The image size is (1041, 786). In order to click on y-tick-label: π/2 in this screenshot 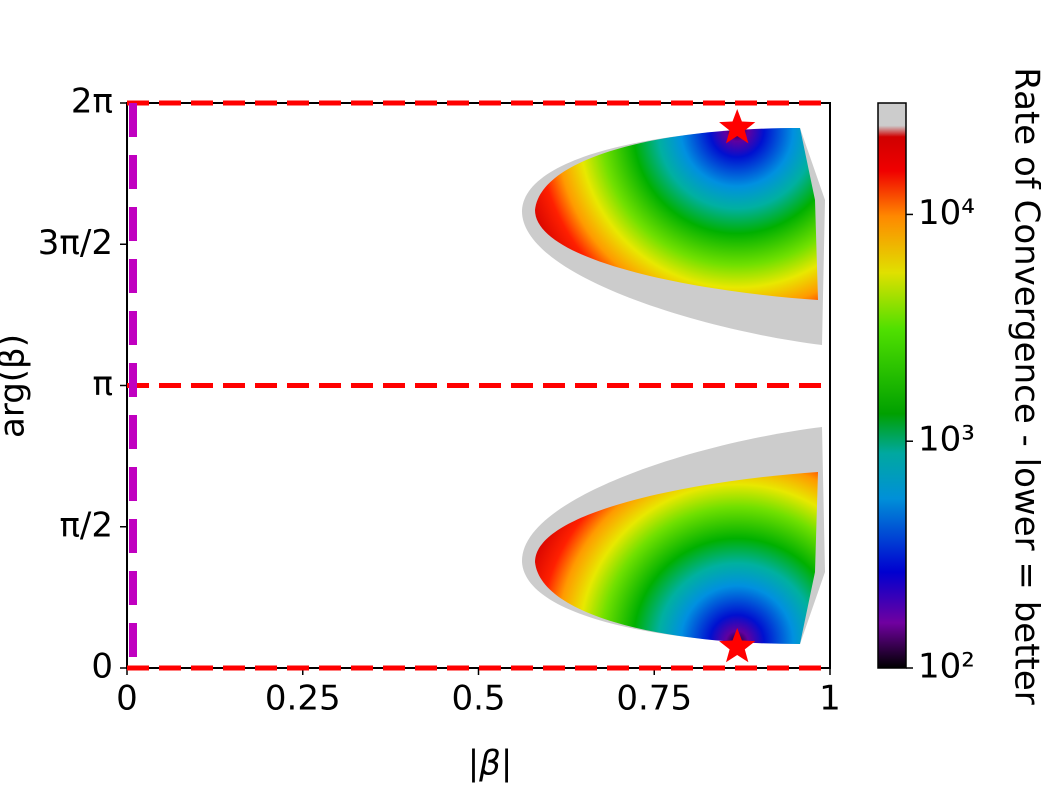, I will do `click(86, 525)`.